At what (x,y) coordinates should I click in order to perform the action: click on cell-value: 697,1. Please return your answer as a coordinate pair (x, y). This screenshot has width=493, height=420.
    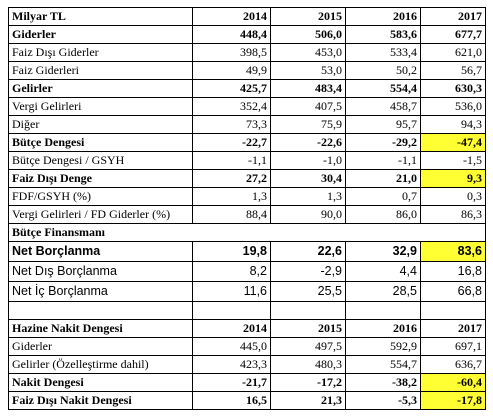
    Looking at the image, I should click on (453, 346).